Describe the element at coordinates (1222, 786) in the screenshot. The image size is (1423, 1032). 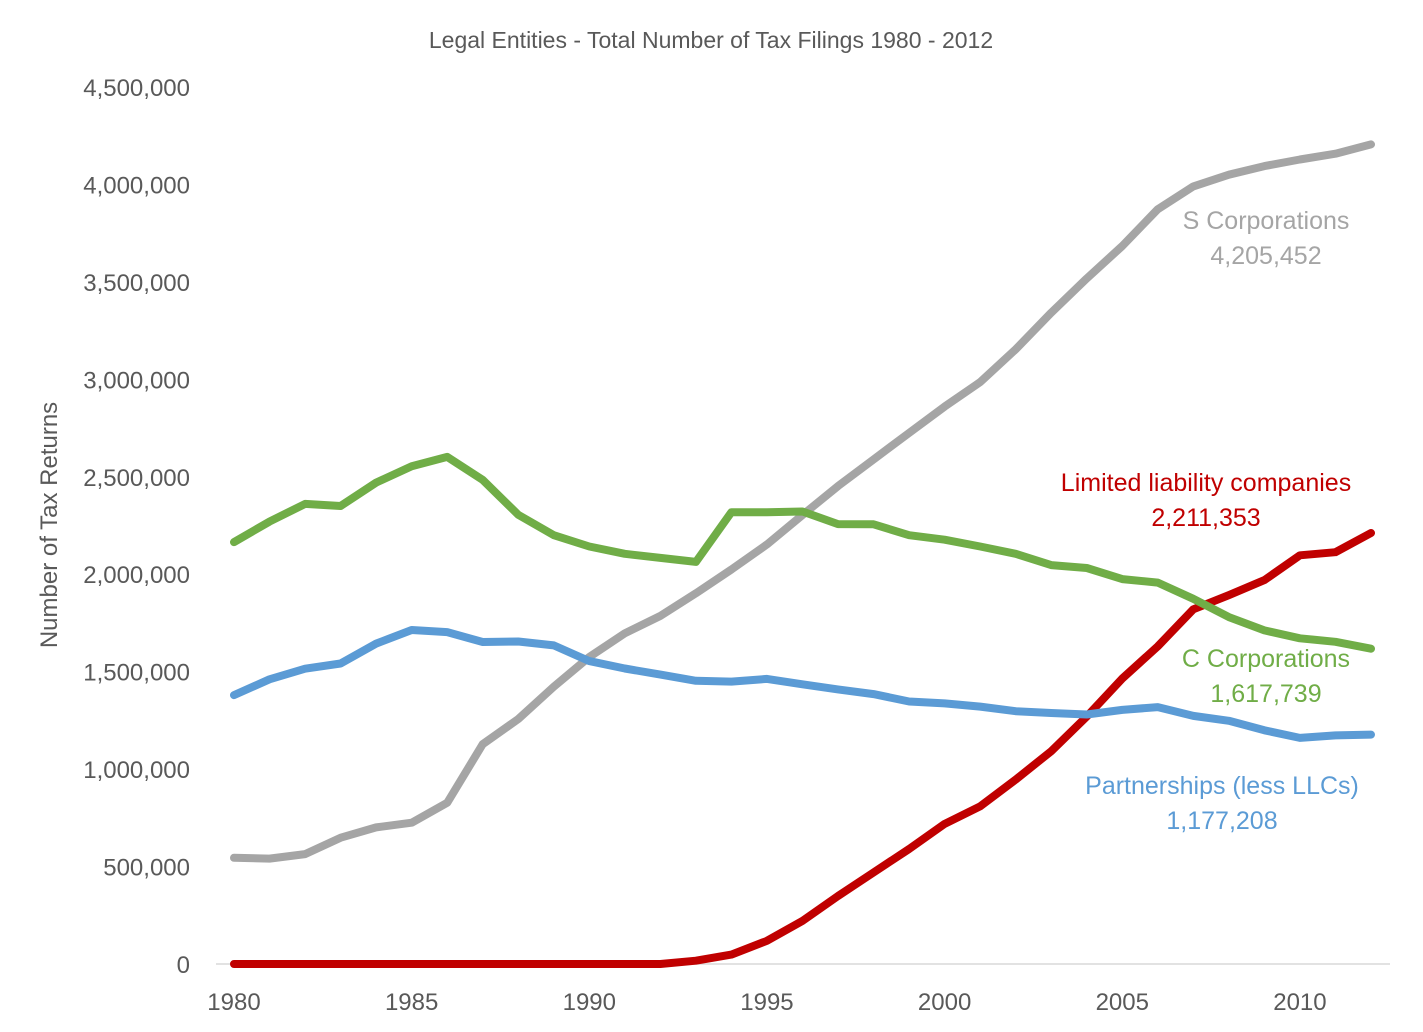
I see `series-label-name: Partnerships (less LLCs)` at that location.